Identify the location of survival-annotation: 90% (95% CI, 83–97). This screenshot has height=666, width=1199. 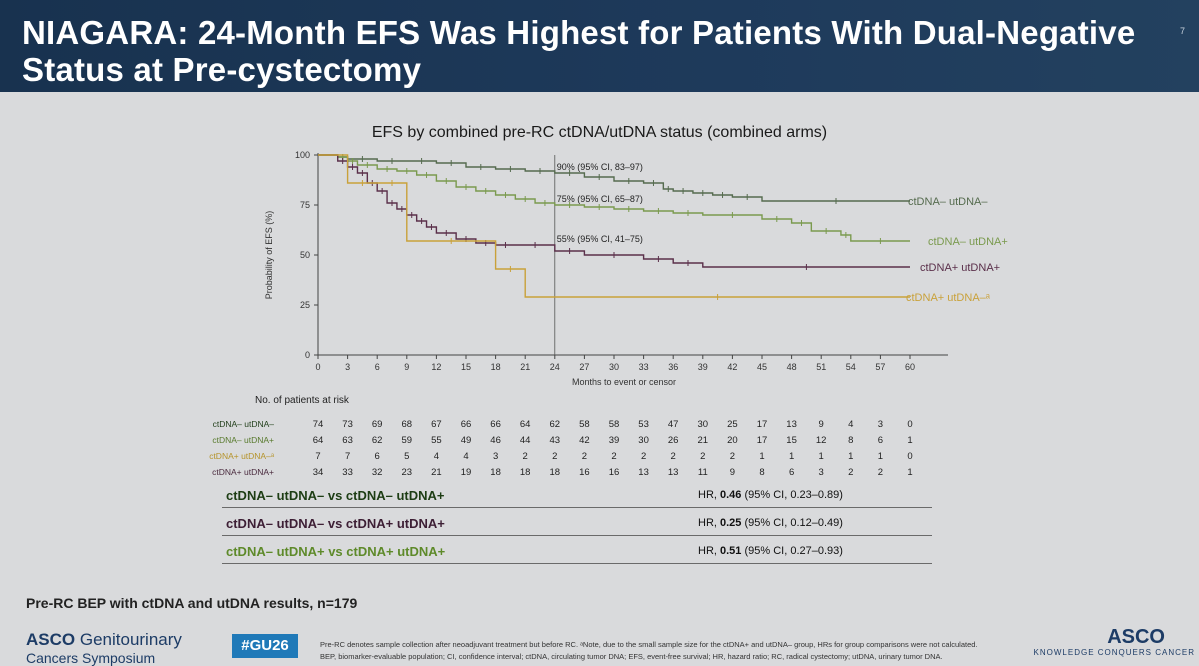
(600, 167).